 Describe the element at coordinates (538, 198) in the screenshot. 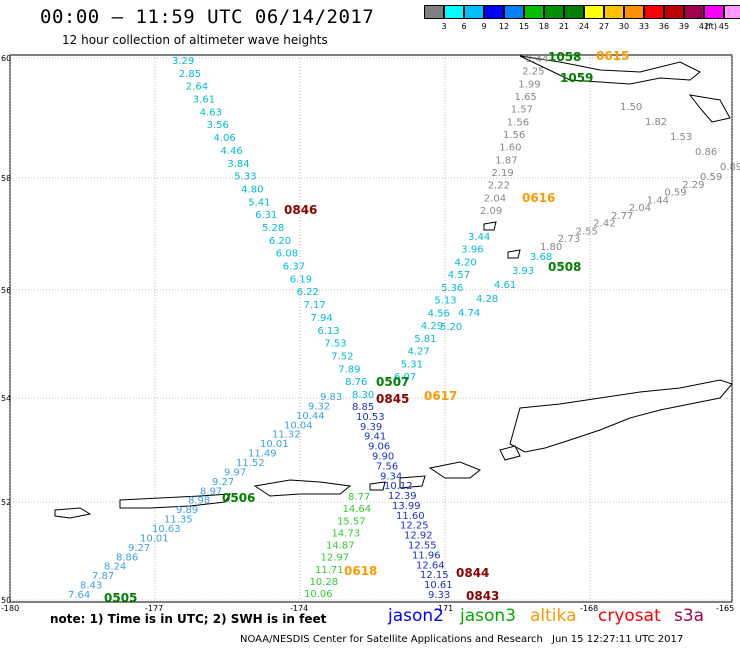

I see `time-tag: 0616` at that location.